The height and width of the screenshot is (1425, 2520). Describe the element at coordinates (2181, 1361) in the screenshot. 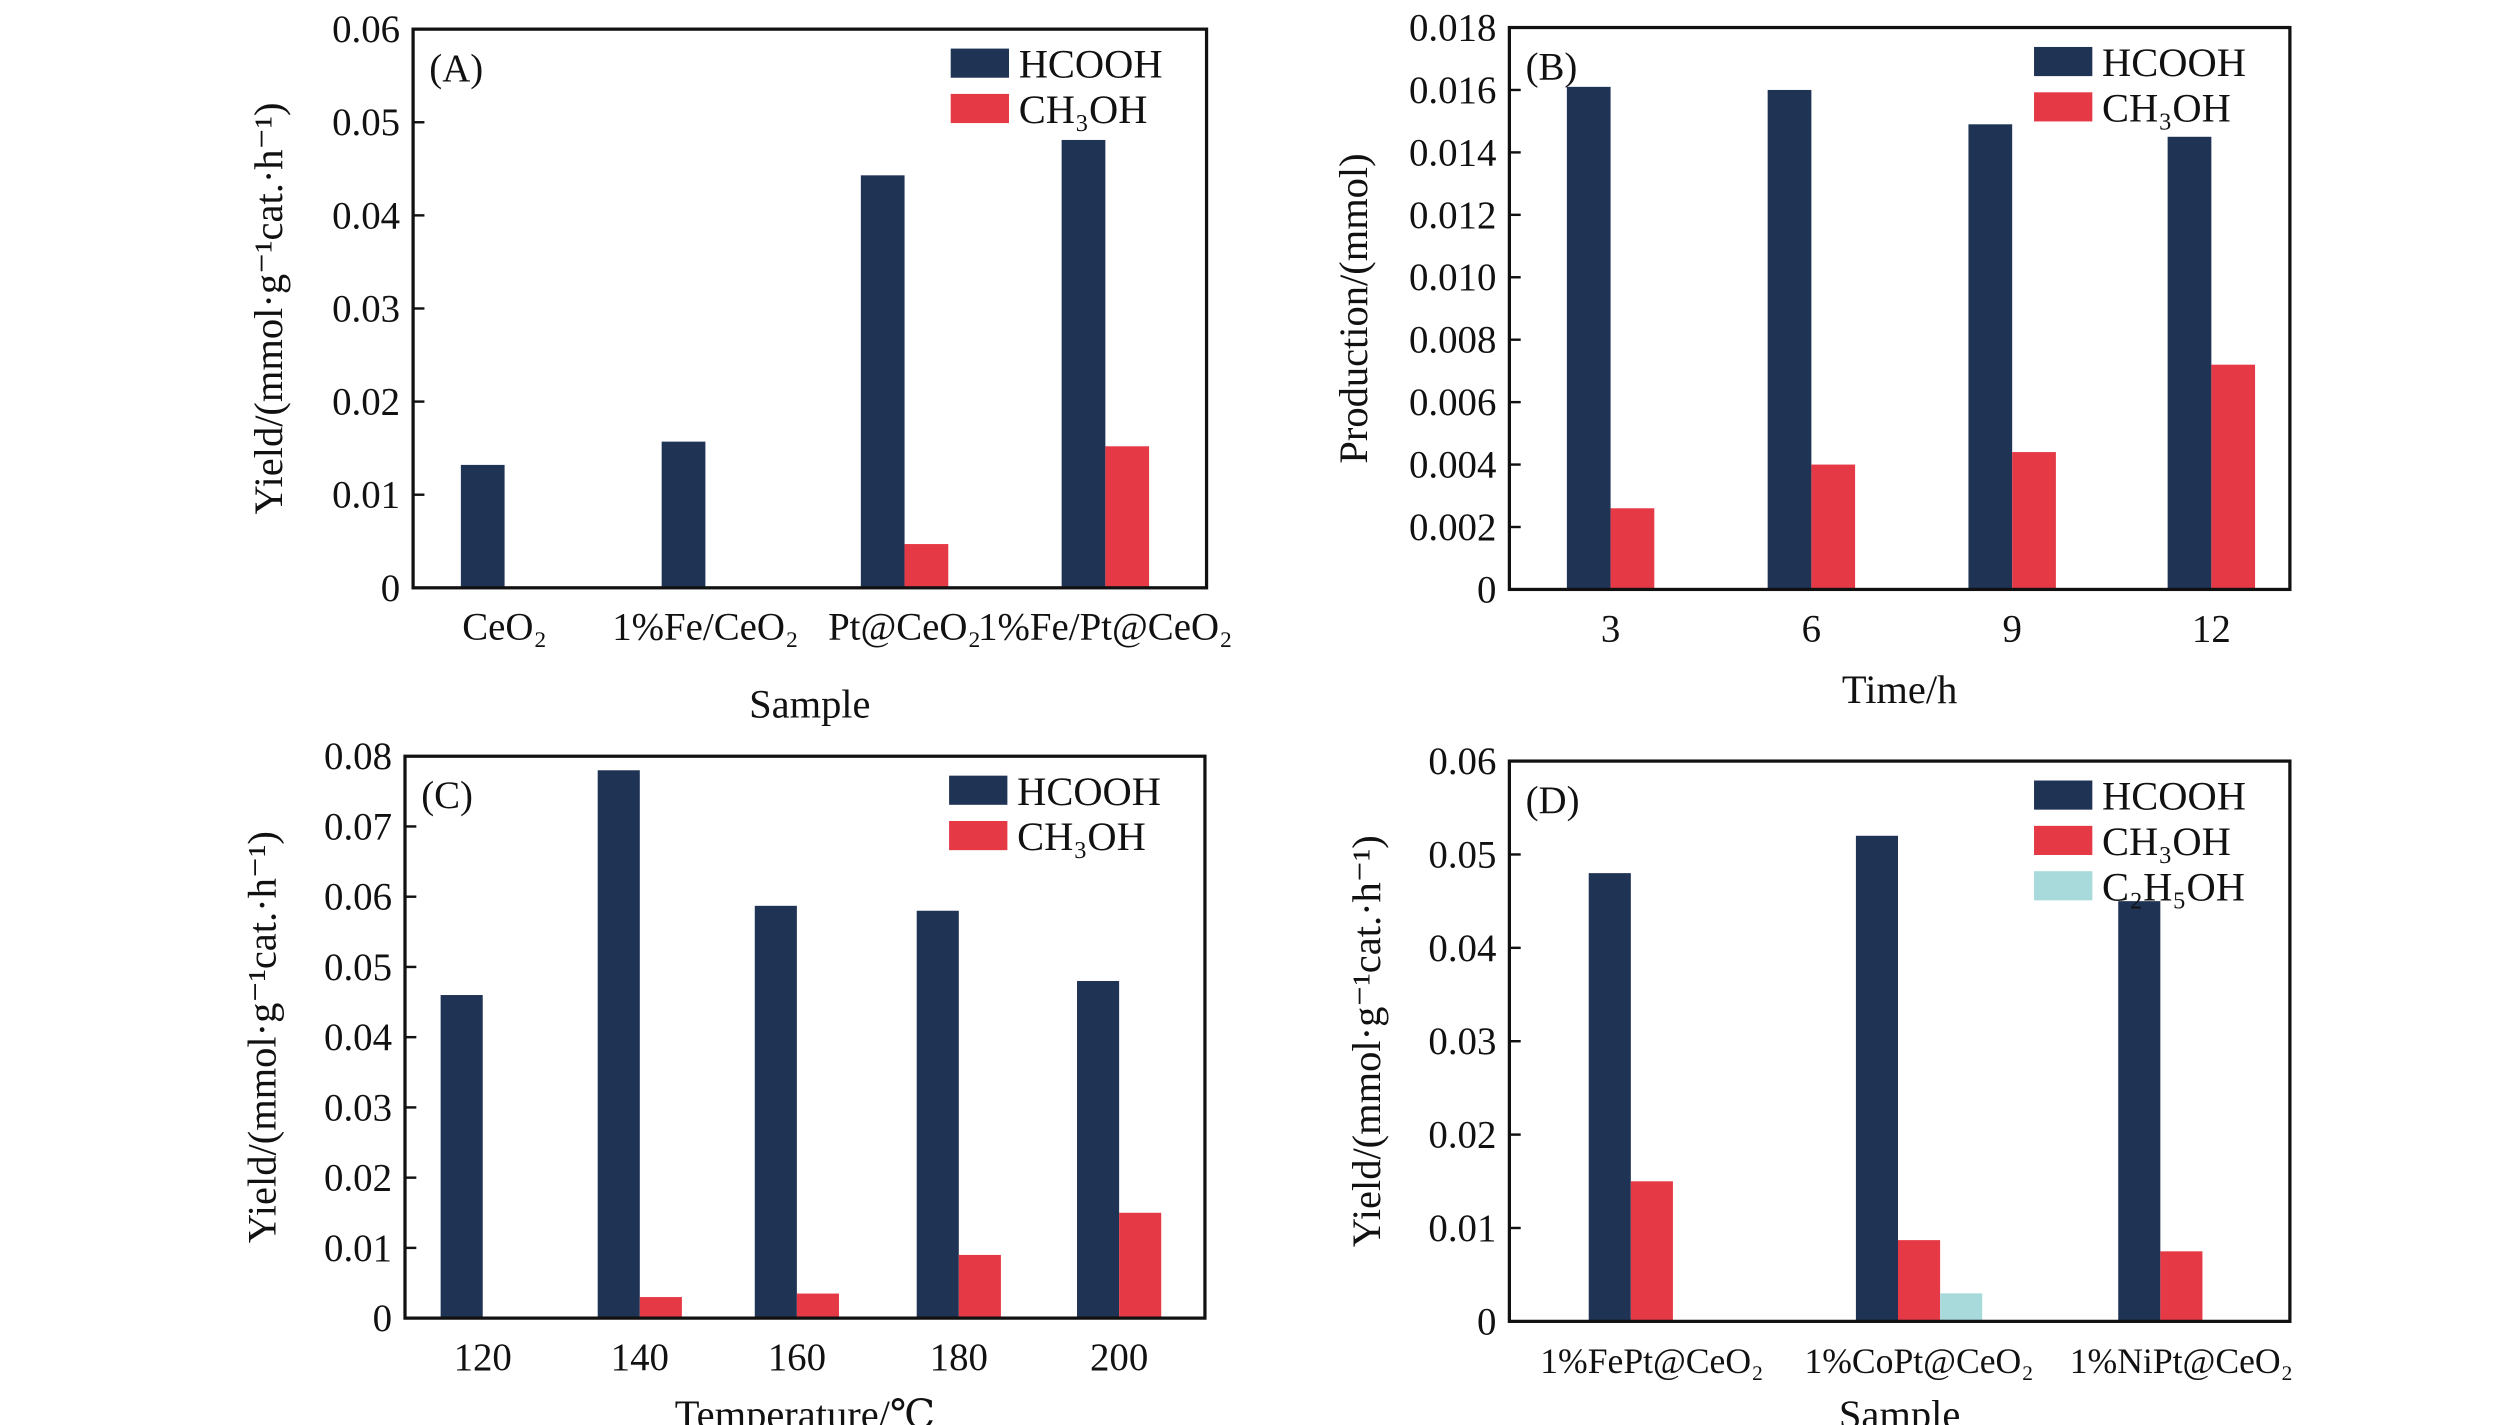

I see `x-tick-label: 1%NiPt@CeO₂` at that location.